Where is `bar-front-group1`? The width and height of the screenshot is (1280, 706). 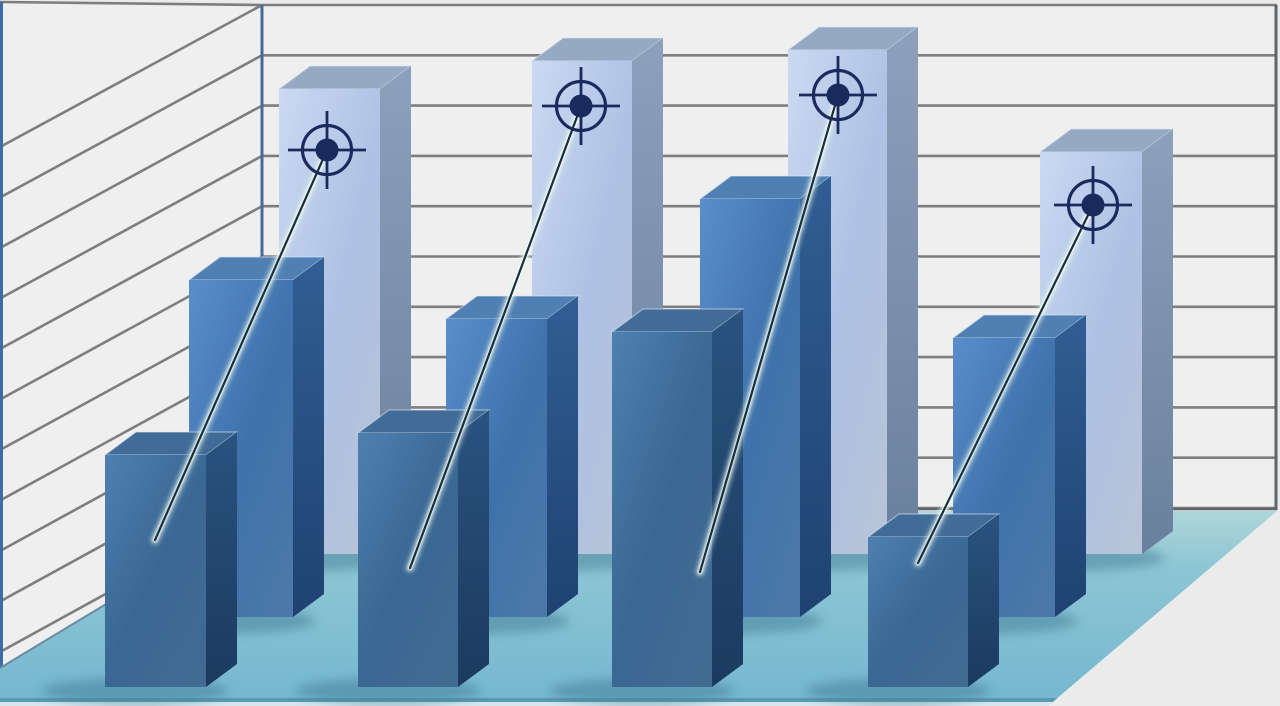
bar-front-group1 is located at coordinates (171, 559).